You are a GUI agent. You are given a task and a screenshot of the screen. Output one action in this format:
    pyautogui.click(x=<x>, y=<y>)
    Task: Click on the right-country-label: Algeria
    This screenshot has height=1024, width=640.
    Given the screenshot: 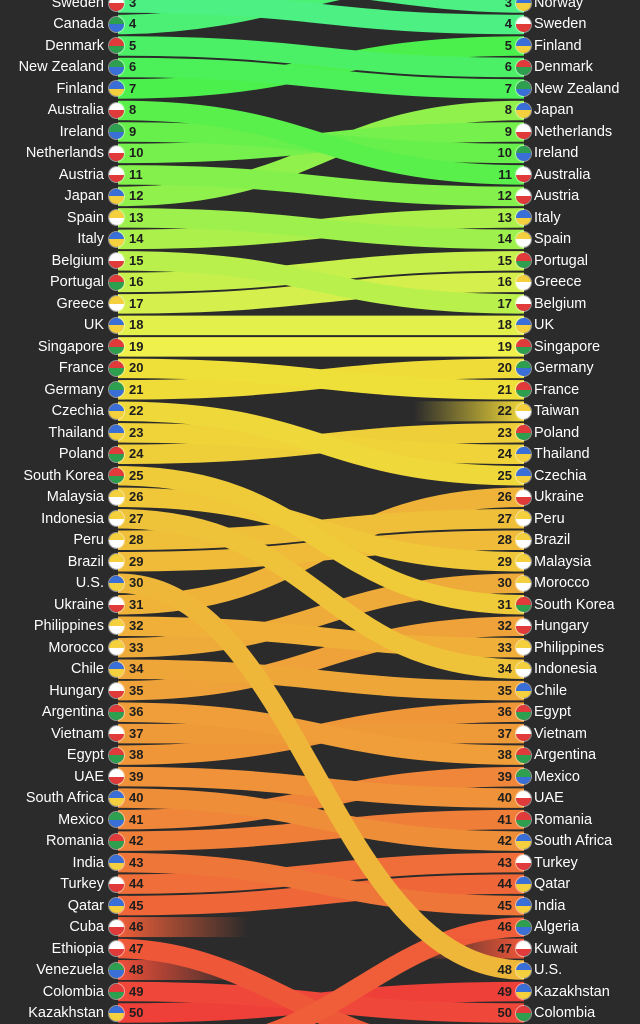 What is the action you would take?
    pyautogui.click(x=557, y=927)
    